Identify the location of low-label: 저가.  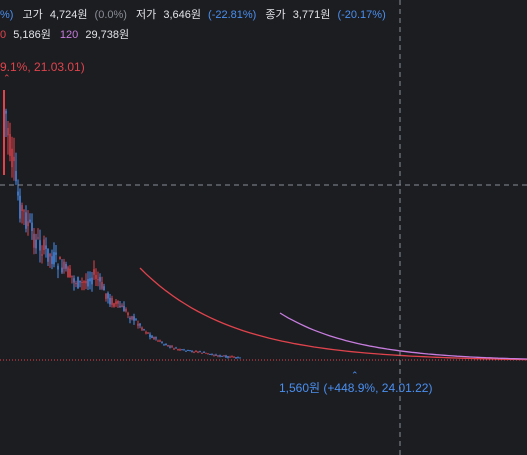
(146, 15).